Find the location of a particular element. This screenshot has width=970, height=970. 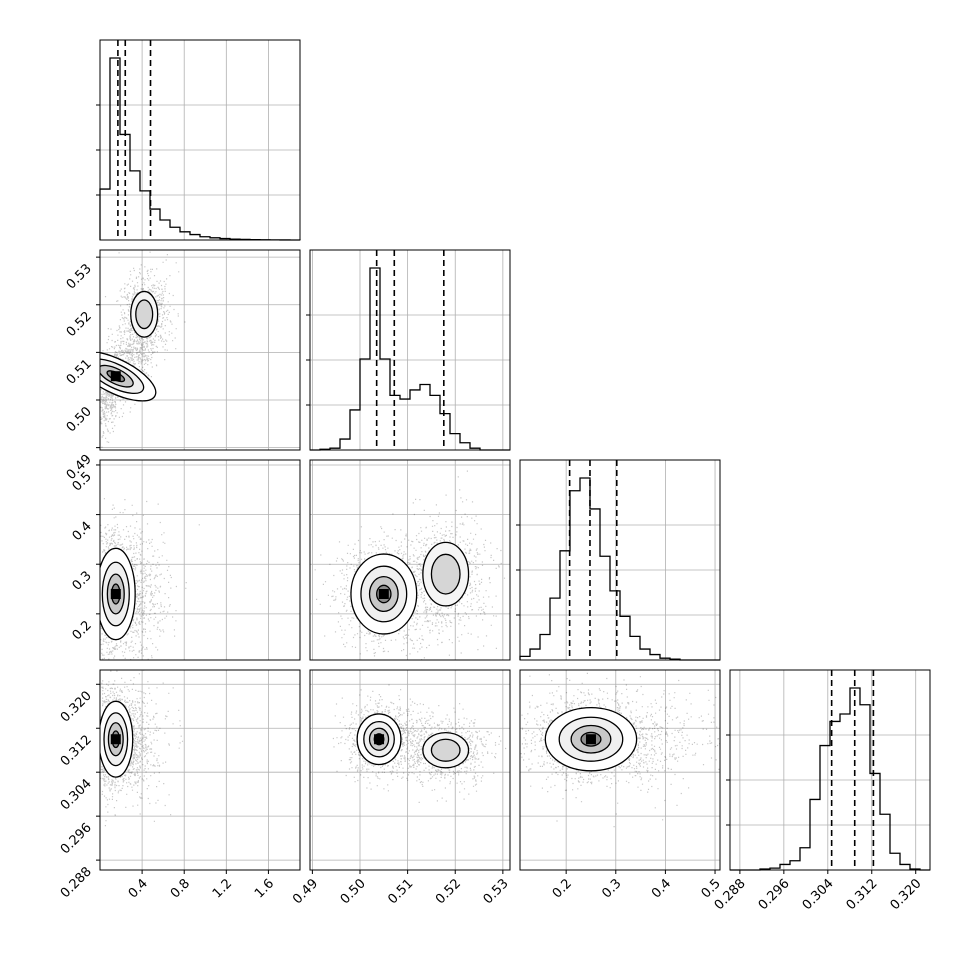

y-tick-label: 0.312 is located at coordinates (76, 750).